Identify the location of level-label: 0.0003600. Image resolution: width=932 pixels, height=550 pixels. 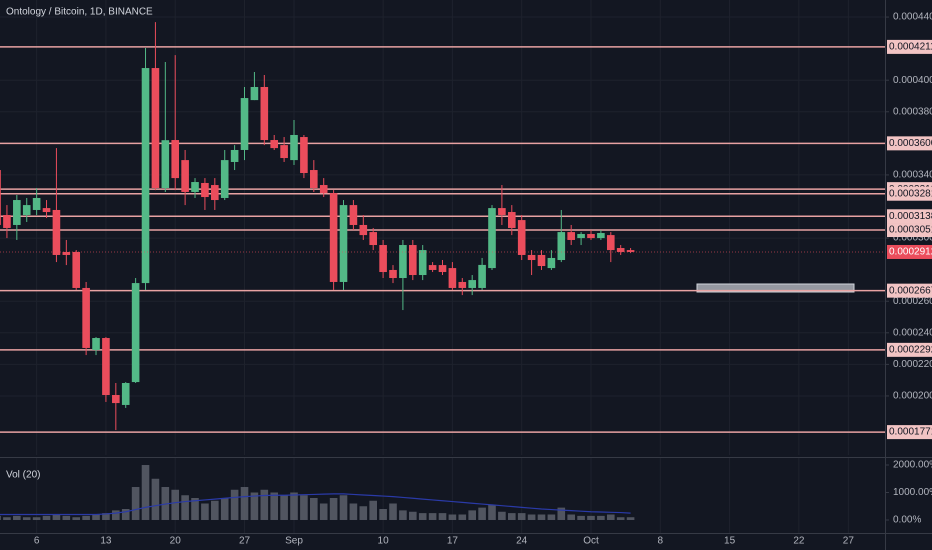
(910, 143).